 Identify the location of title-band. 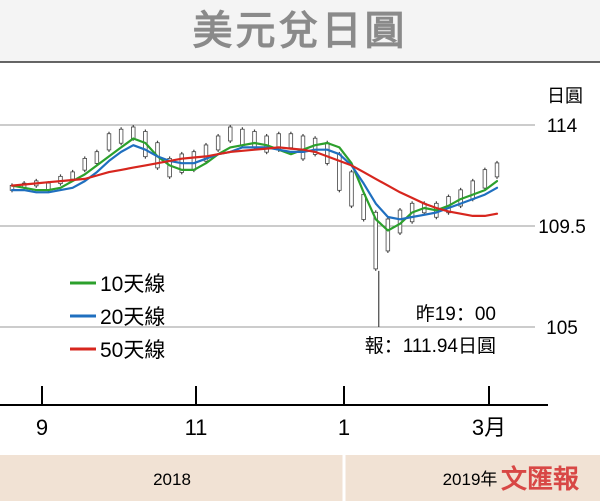
(300, 31).